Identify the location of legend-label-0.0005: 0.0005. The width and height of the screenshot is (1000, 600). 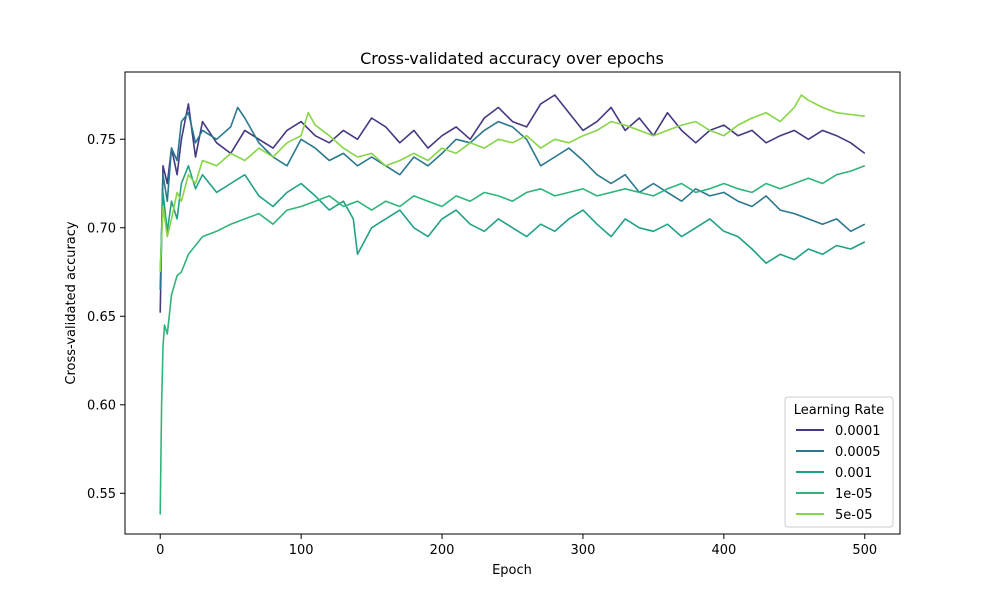
(858, 452).